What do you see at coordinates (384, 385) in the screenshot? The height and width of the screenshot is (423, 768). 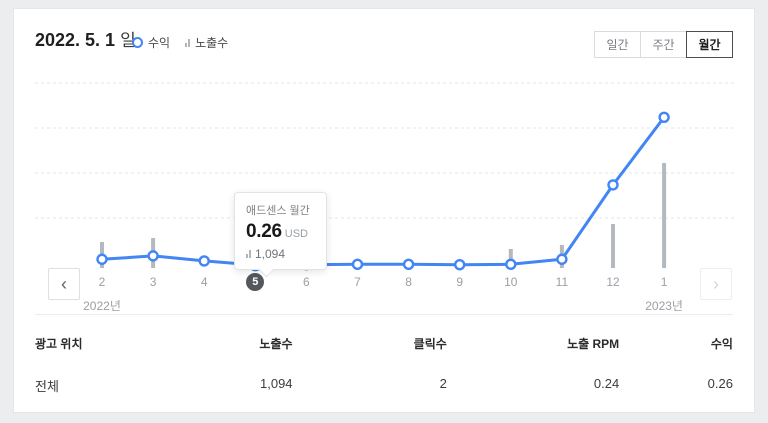 I see `table-row: 전체 1,094 2 0.24 0.26` at bounding box center [384, 385].